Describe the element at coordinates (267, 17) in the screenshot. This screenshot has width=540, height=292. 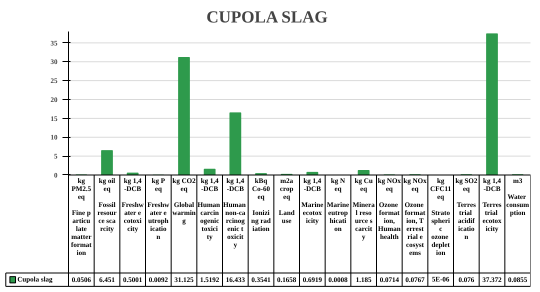
I see `chart-title: CUPOLA SLAG` at that location.